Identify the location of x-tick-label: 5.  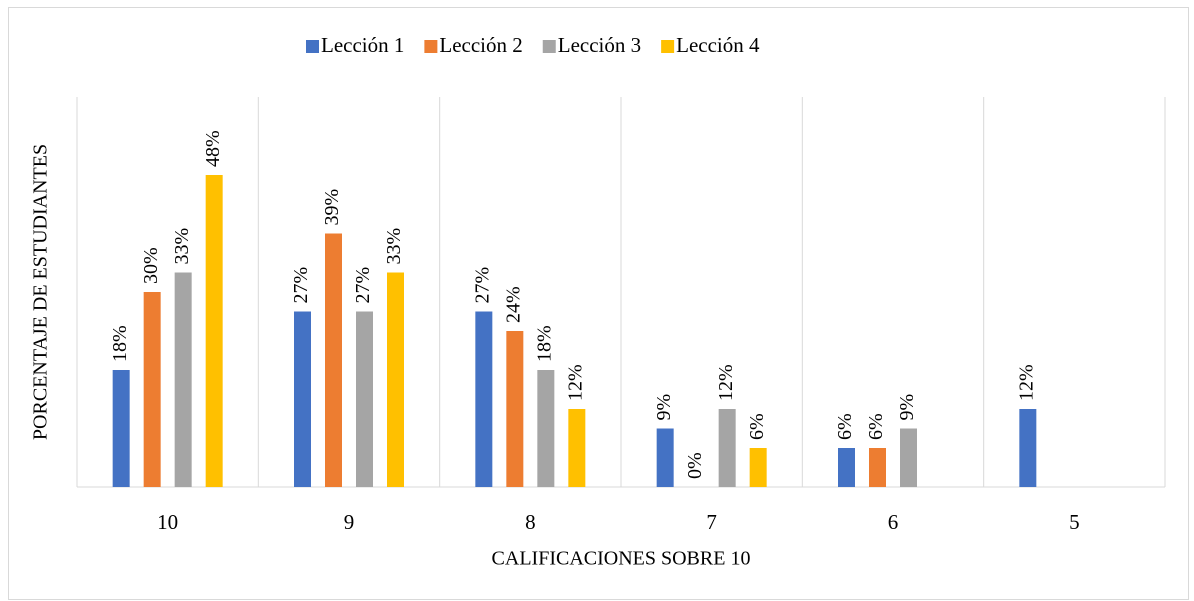
(1074, 522).